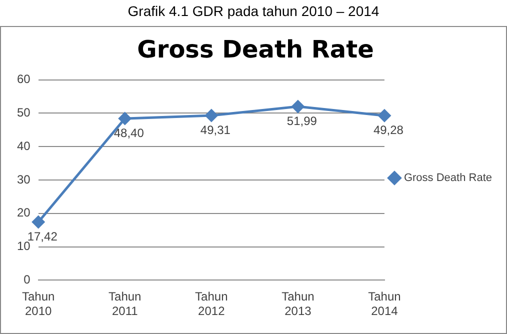 The height and width of the screenshot is (334, 507). Describe the element at coordinates (384, 304) in the screenshot. I see `x-tick-label: Tahun 2014` at that location.